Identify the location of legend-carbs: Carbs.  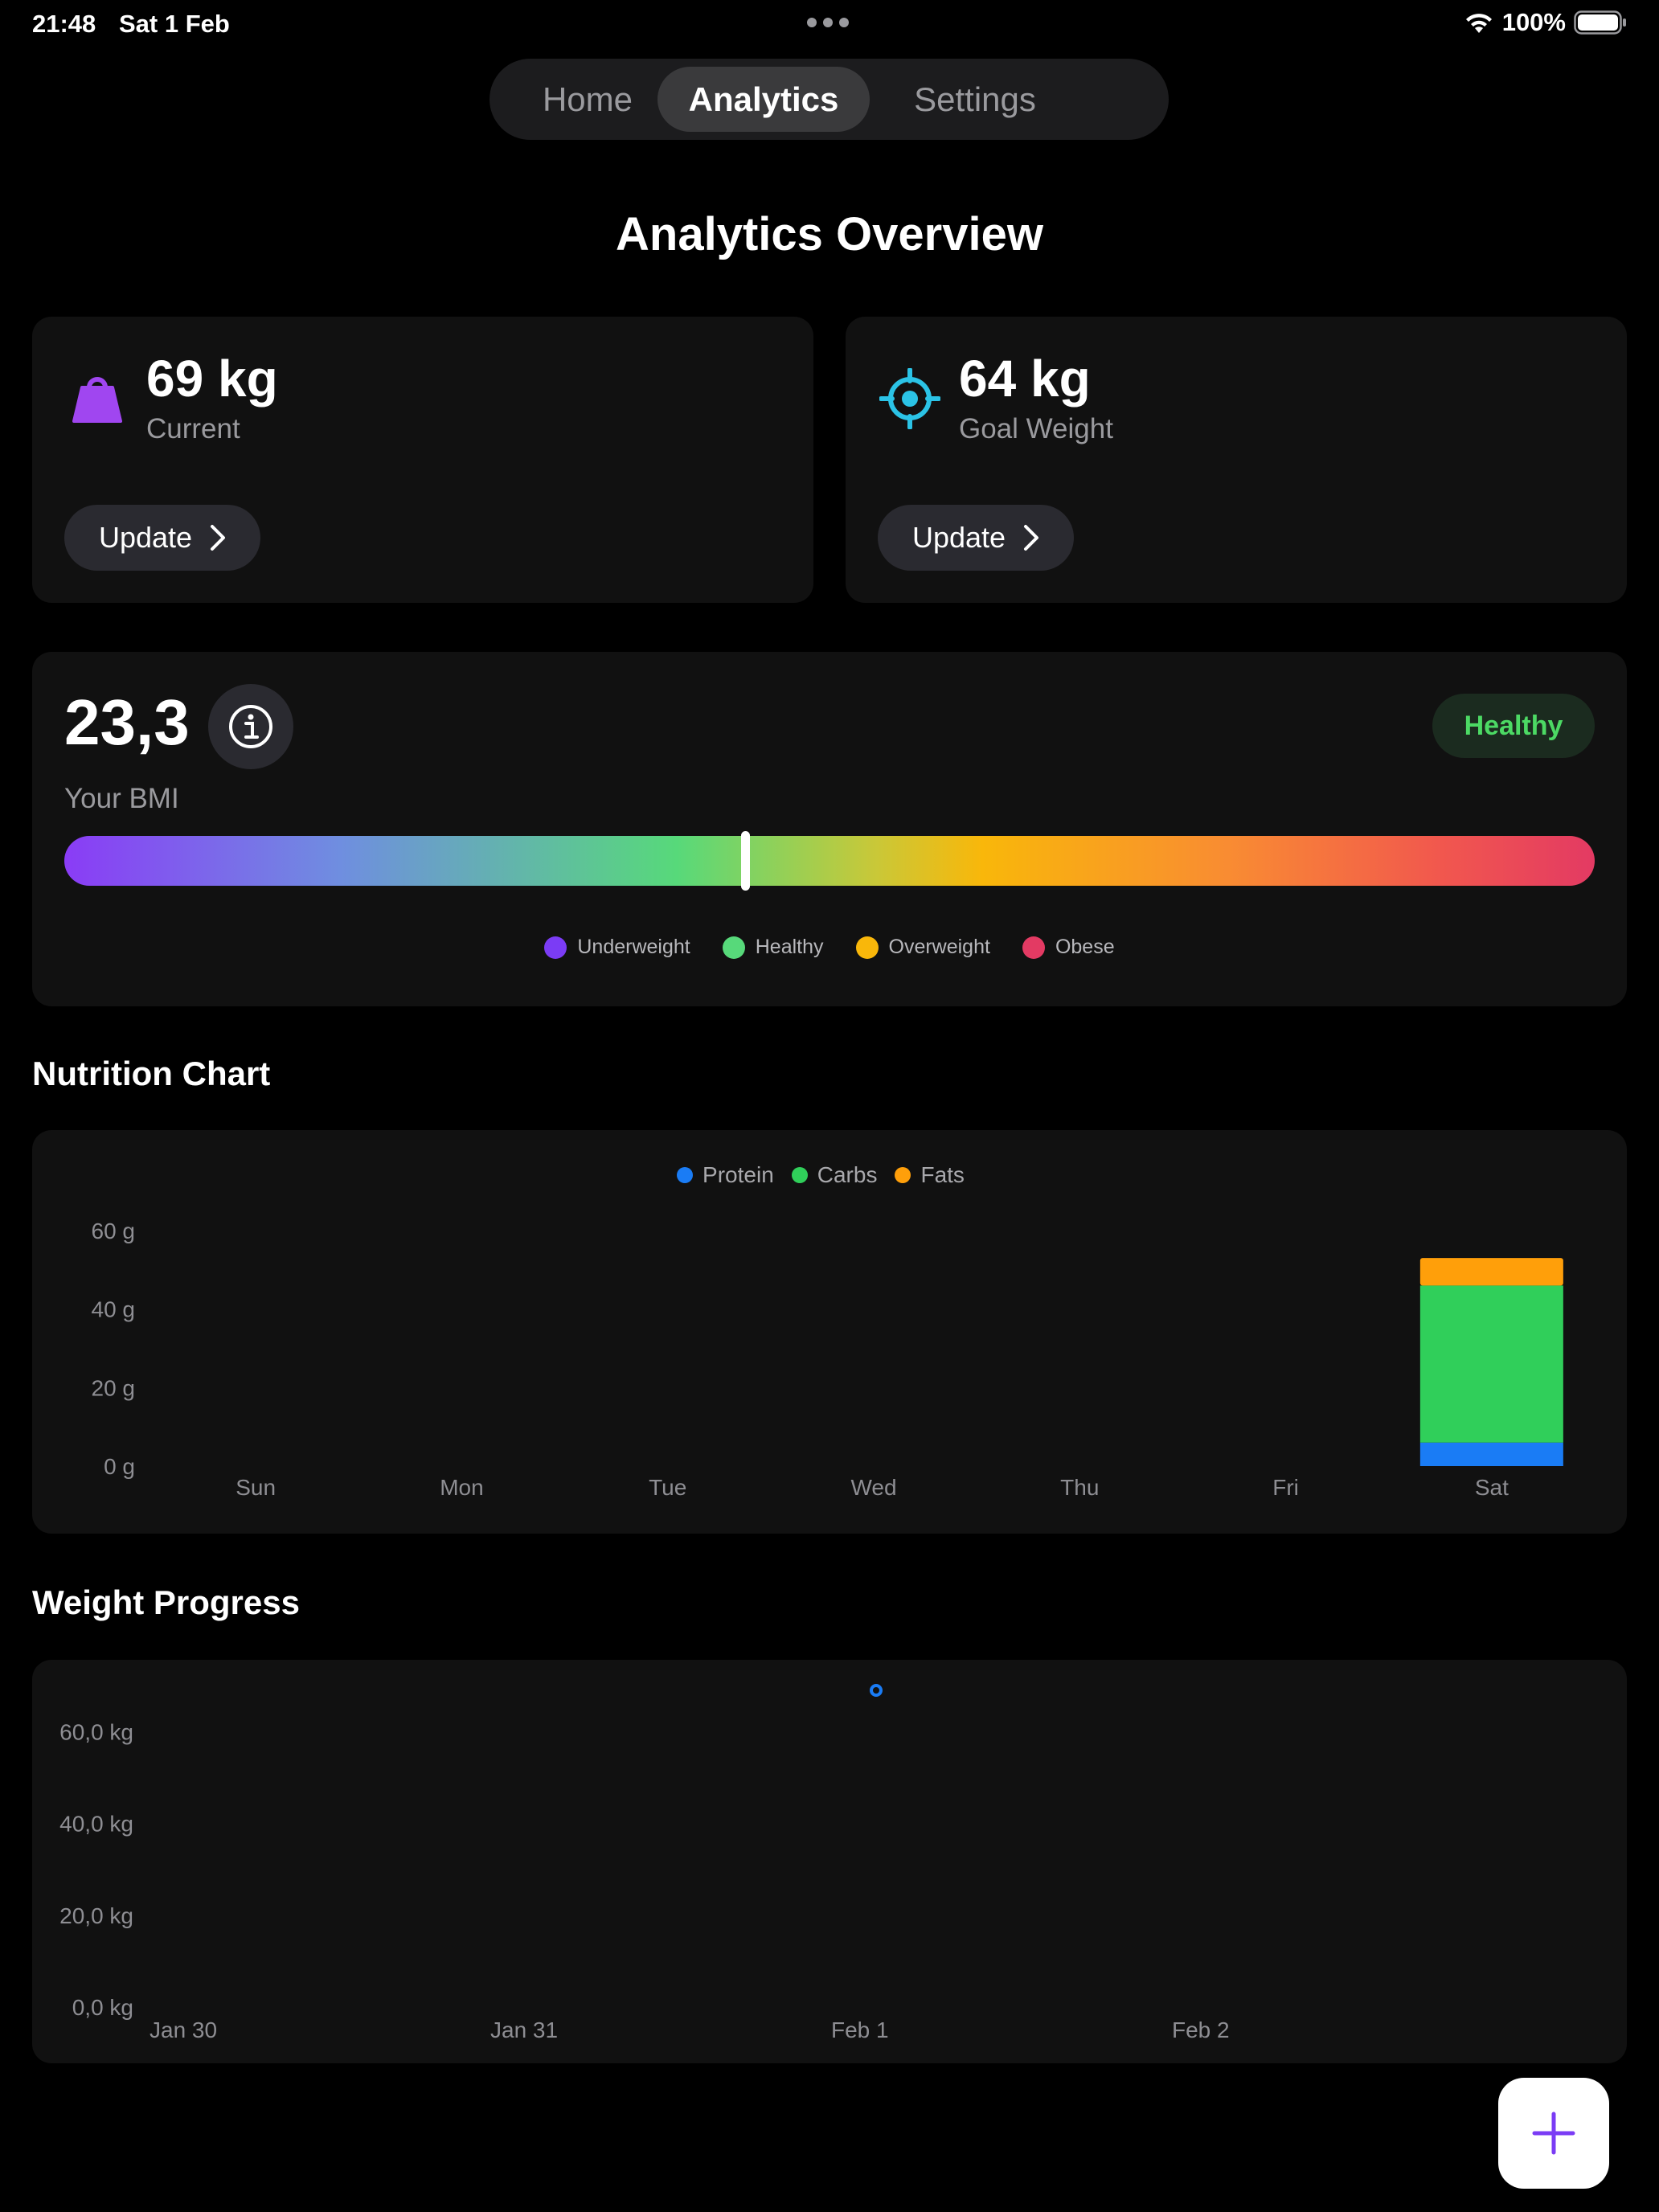
(834, 1175).